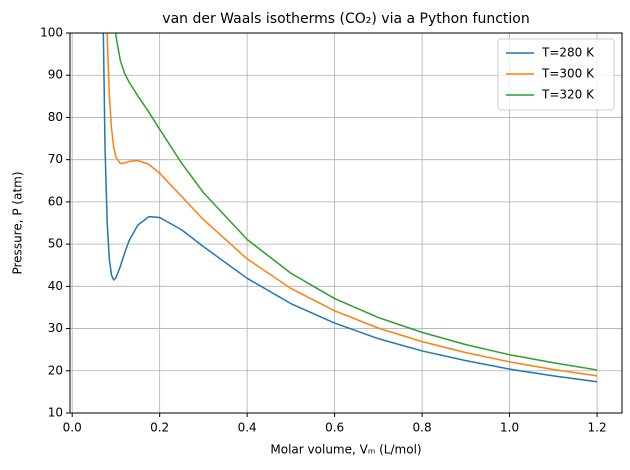 This screenshot has width=630, height=470. I want to click on x-tick-label: 0.8, so click(422, 428).